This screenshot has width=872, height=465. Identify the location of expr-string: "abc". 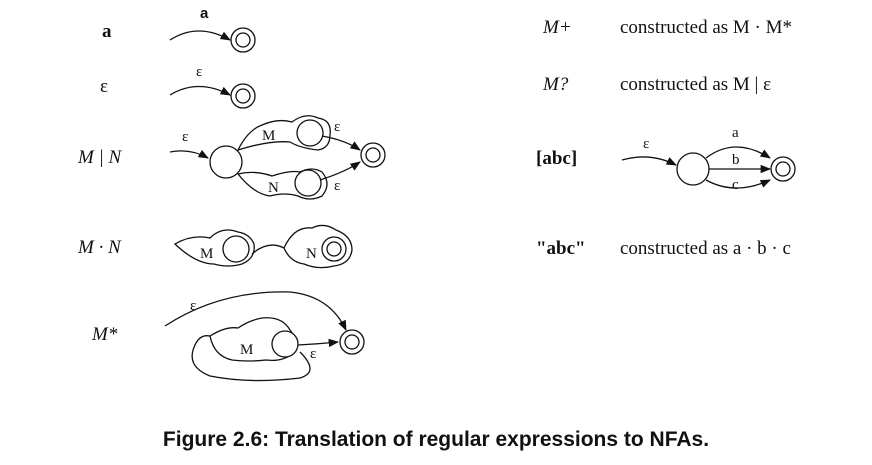
(561, 248).